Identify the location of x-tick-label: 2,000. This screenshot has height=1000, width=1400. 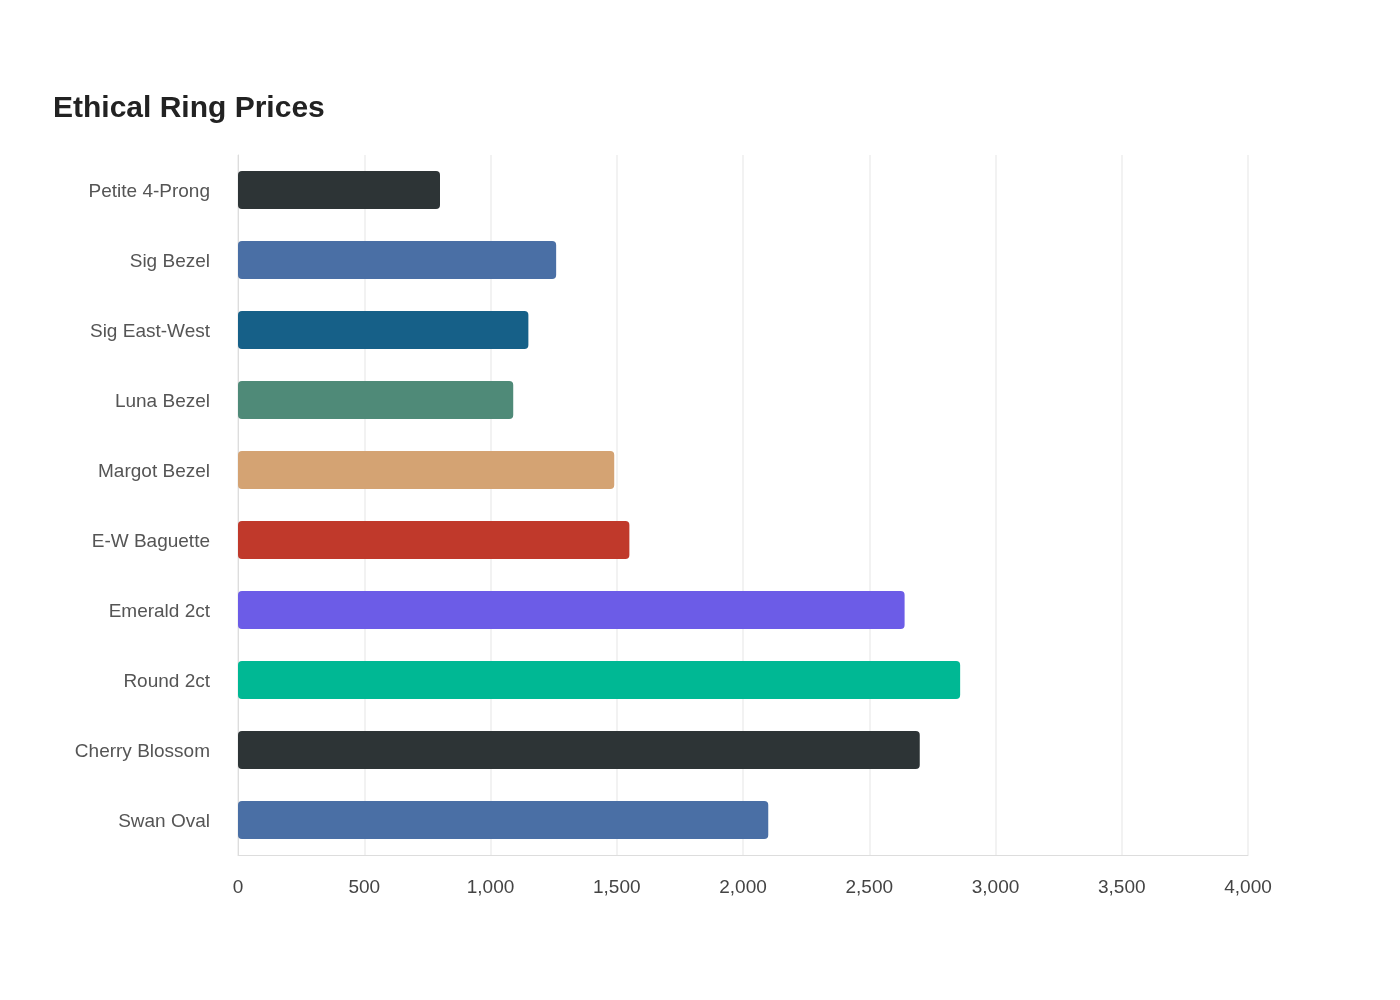
(743, 886).